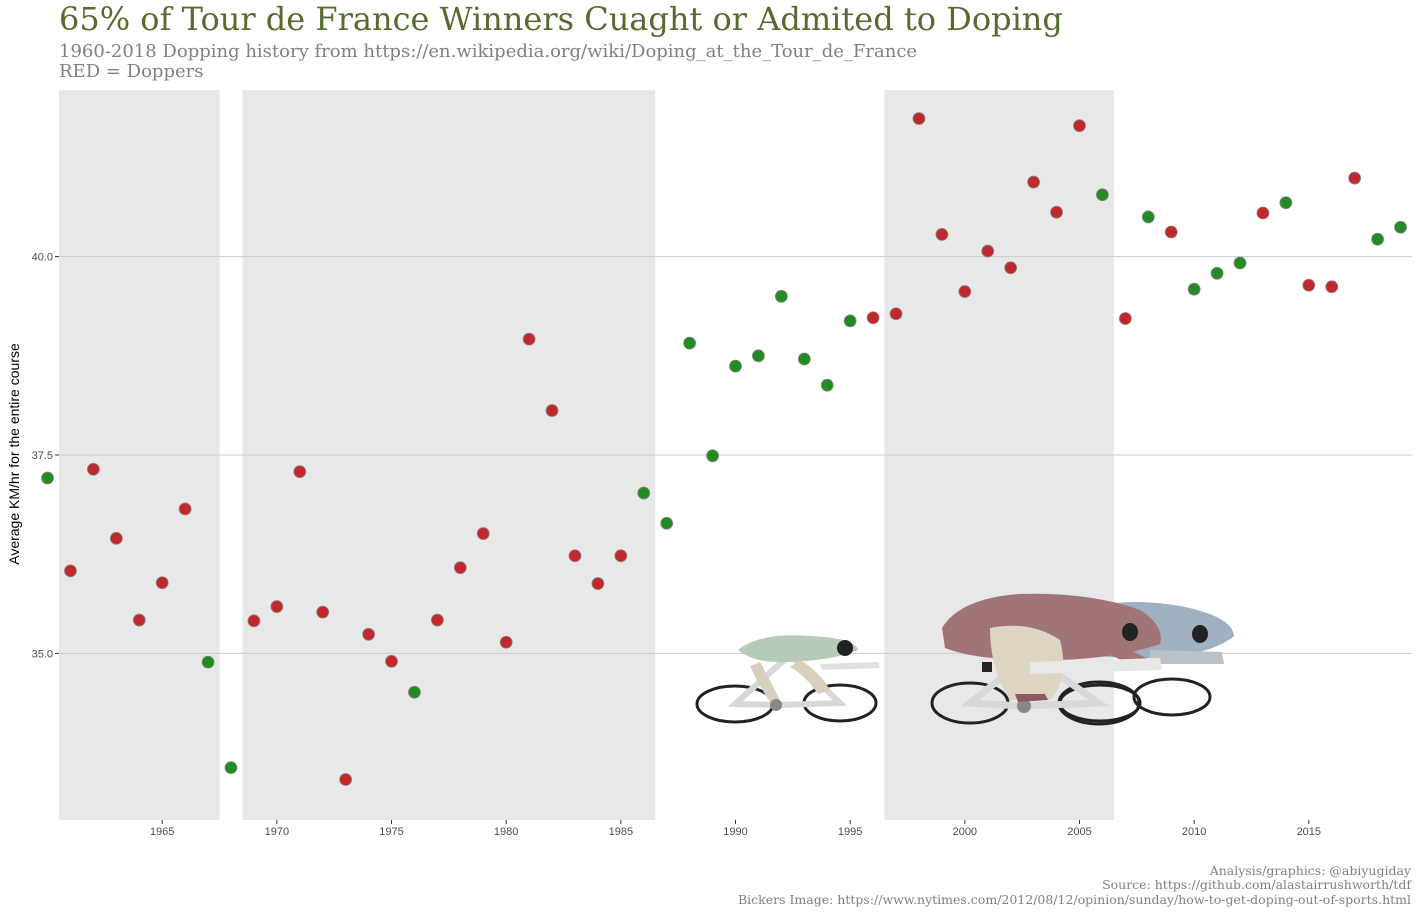 The width and height of the screenshot is (1419, 914). What do you see at coordinates (162, 832) in the screenshot?
I see `x-tick-label-1965: 1965` at bounding box center [162, 832].